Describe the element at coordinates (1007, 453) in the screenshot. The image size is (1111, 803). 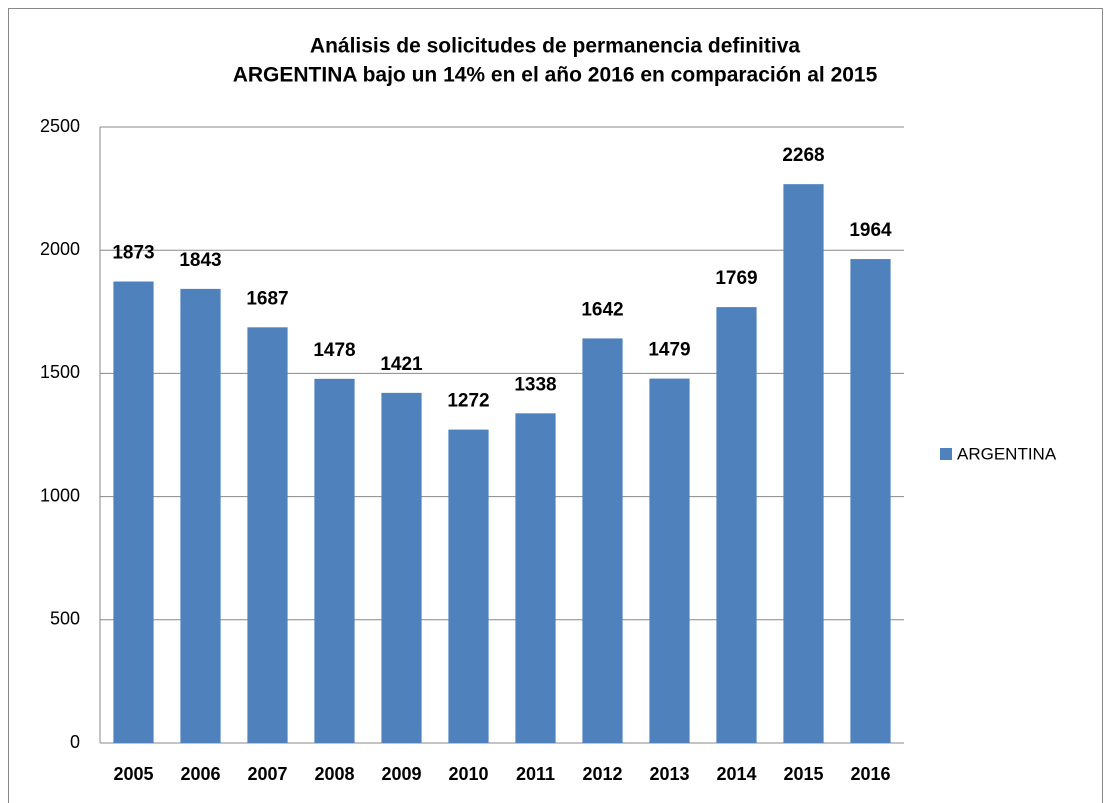
I see `legend-label: ARGENTINA` at that location.